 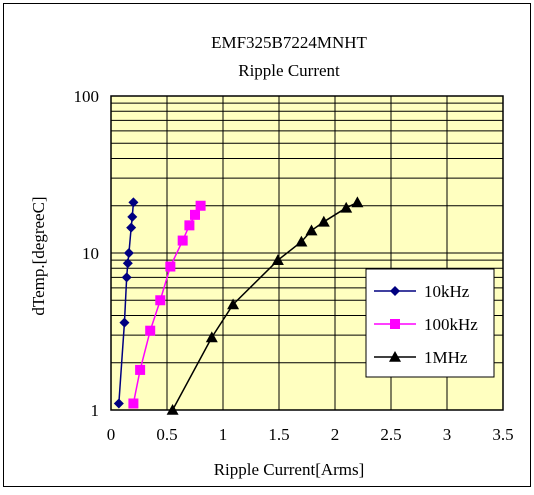 What do you see at coordinates (502, 434) in the screenshot?
I see `x-tick-label: 3.5` at bounding box center [502, 434].